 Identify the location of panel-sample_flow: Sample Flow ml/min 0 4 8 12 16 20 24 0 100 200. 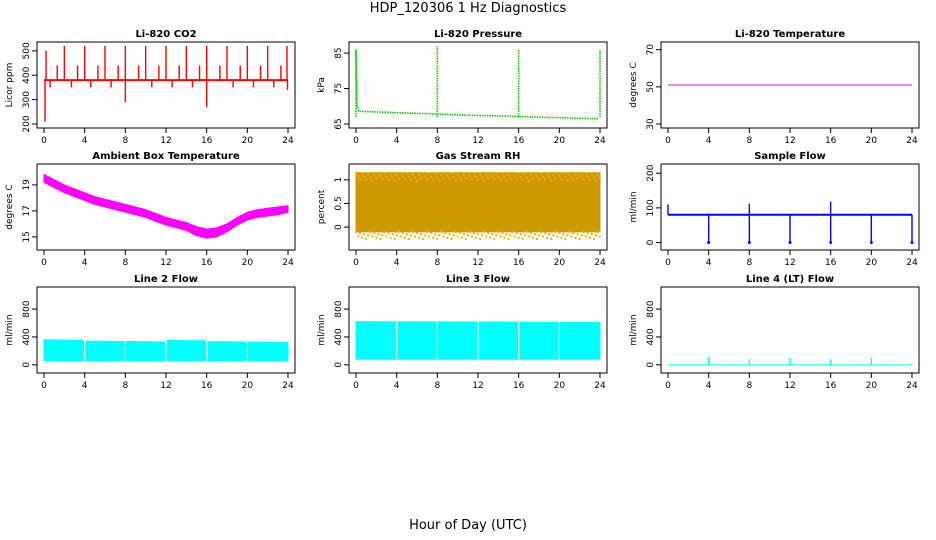
(774, 209).